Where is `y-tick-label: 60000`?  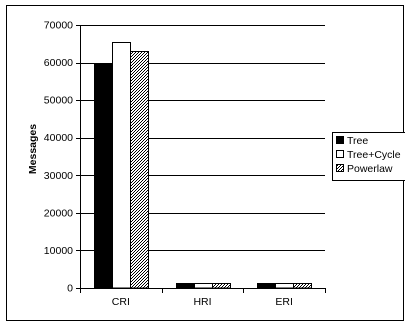 y-tick-label: 60000 is located at coordinates (58, 63).